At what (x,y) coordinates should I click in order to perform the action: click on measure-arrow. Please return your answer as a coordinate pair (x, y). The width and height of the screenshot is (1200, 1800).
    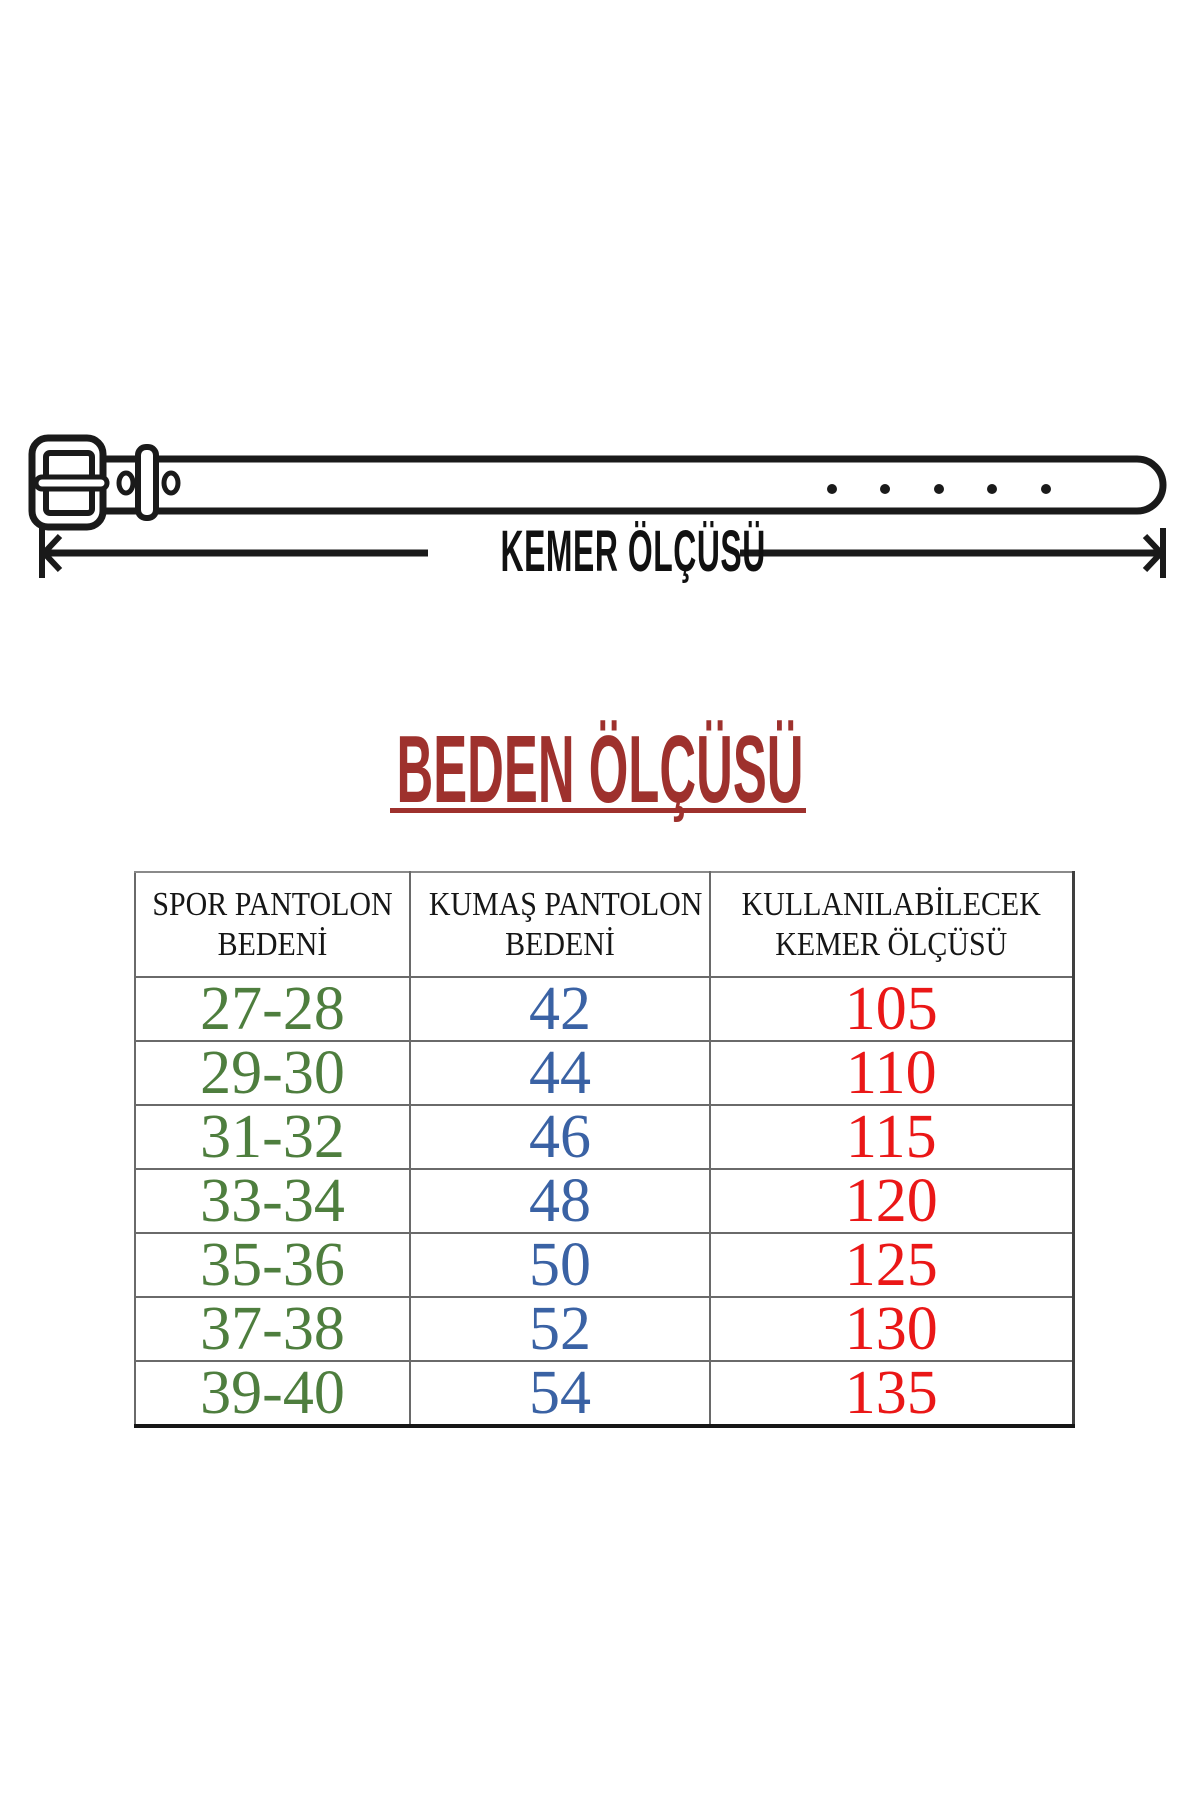
    Looking at the image, I should click on (602, 553).